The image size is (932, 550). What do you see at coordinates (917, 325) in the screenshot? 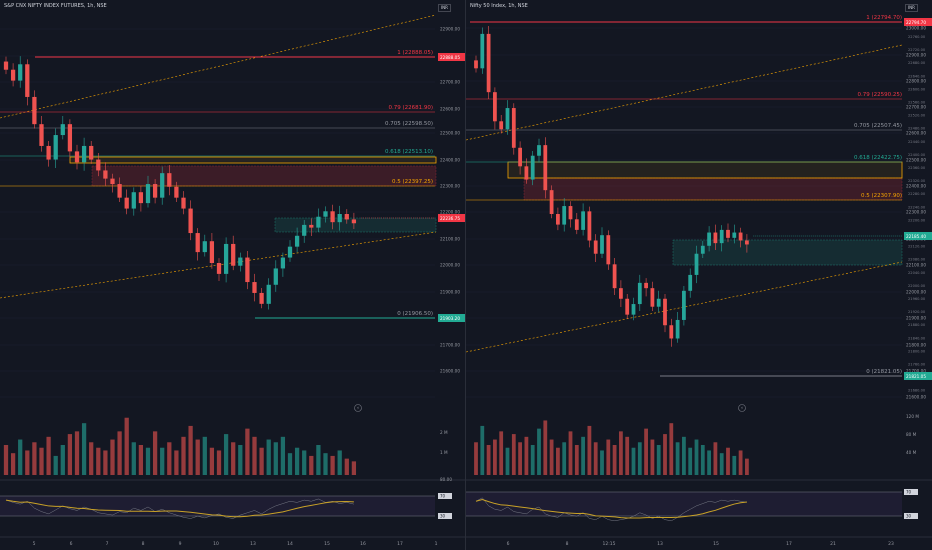
I see `right-secondary-tick-label: 21880.00` at bounding box center [917, 325].